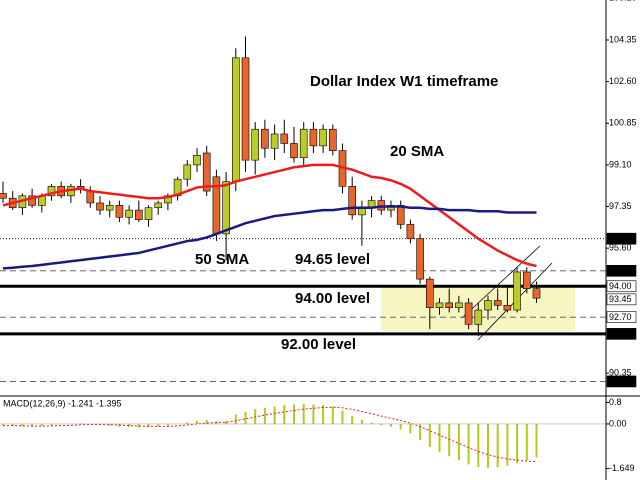 This screenshot has height=480, width=640. I want to click on level-label: 93.45, so click(620, 299).